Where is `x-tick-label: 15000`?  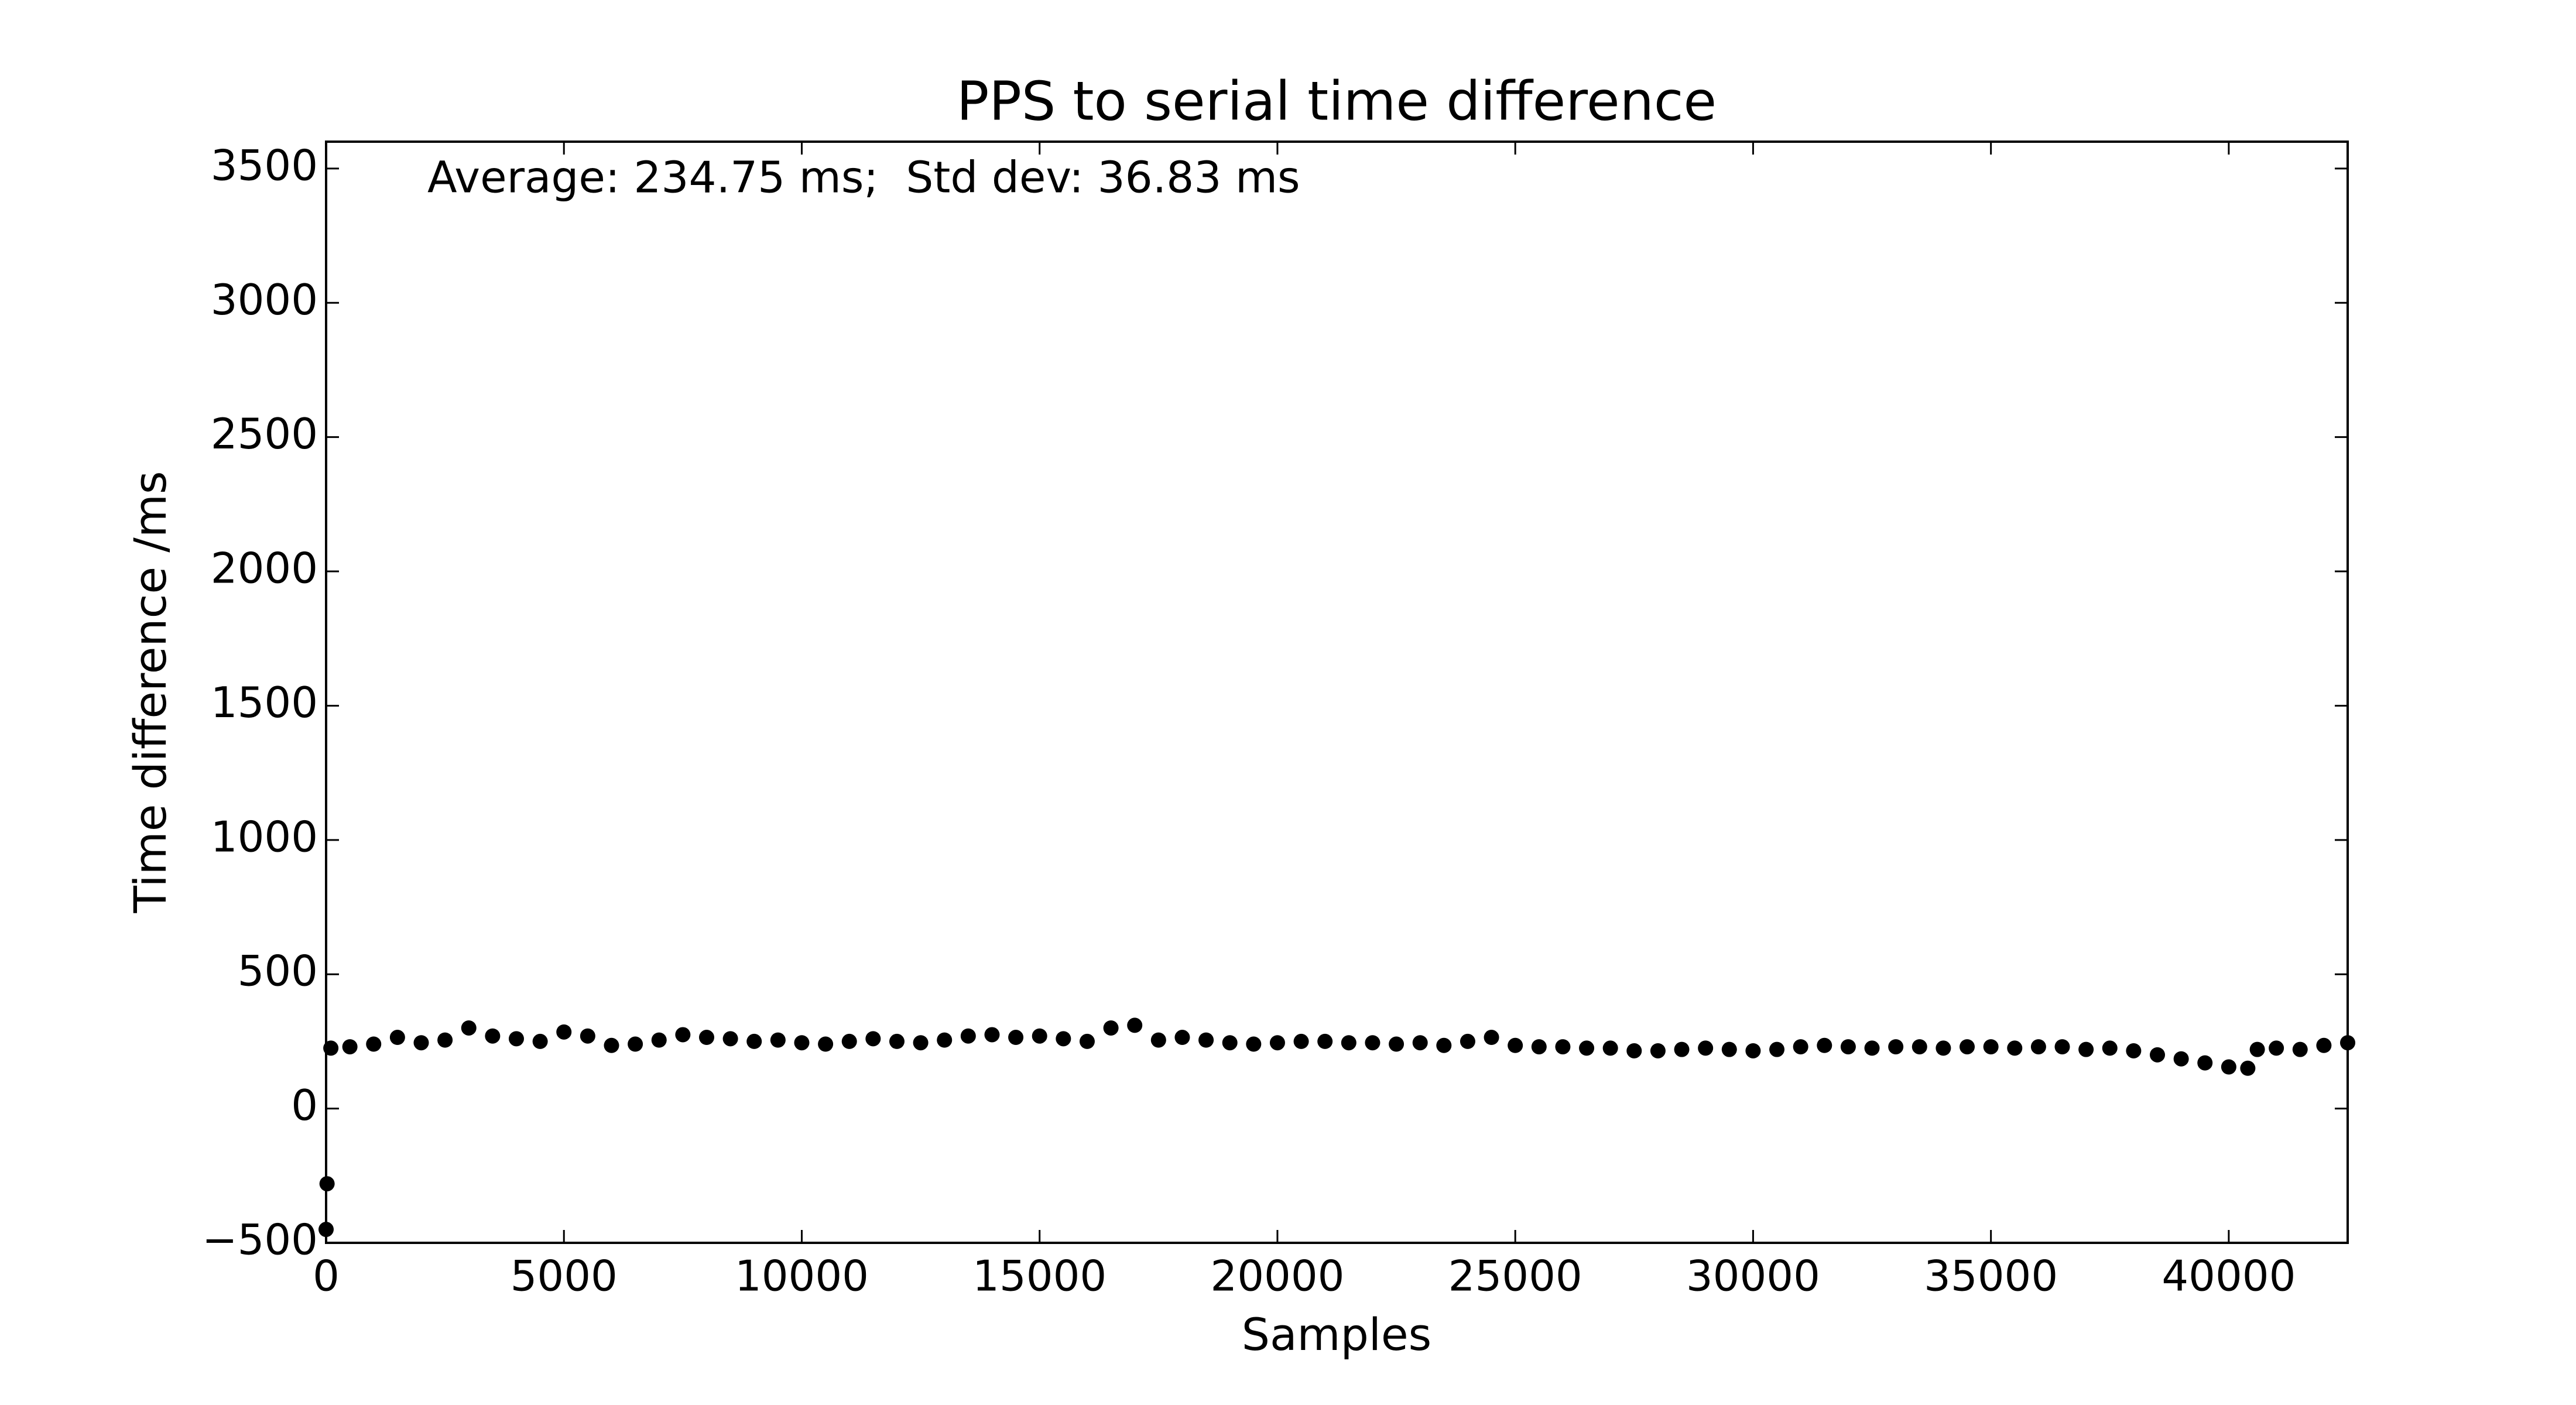
x-tick-label: 15000 is located at coordinates (1039, 1276).